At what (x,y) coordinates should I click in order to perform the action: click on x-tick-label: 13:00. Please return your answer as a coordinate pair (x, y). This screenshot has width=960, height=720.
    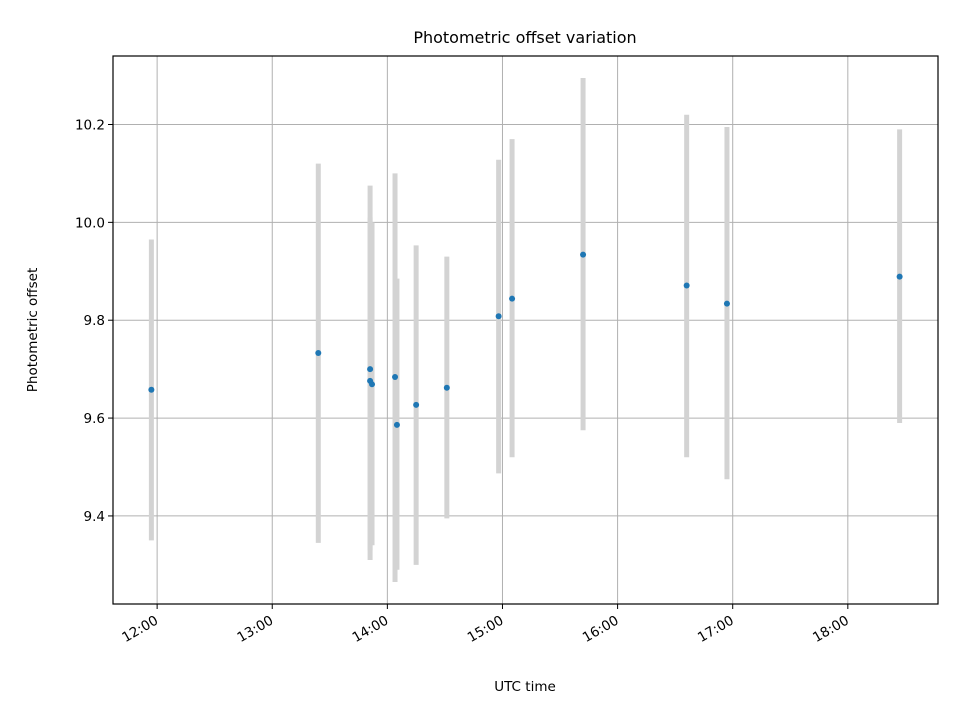
    Looking at the image, I should click on (256, 629).